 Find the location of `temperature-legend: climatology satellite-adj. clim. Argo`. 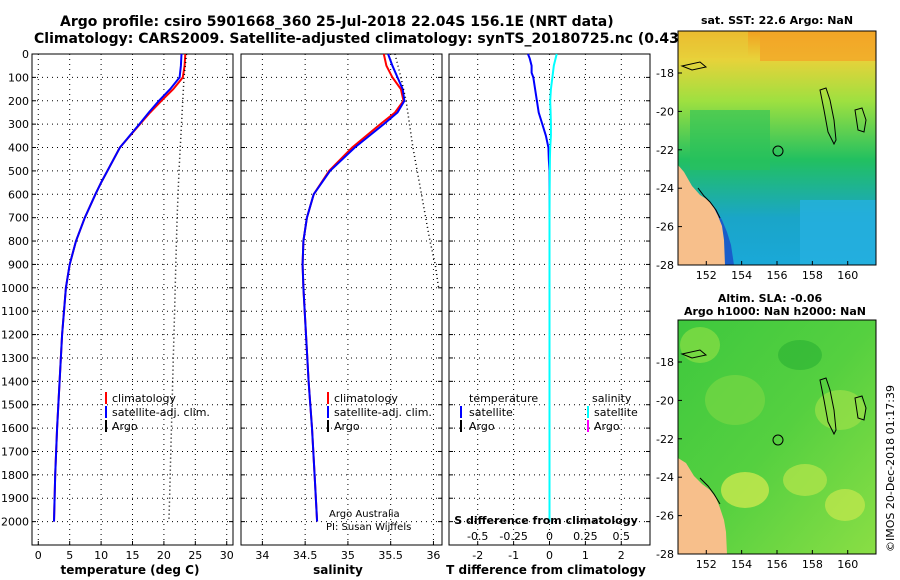

temperature-legend: climatology satellite-adj. clim. Argo is located at coordinates (157, 412).